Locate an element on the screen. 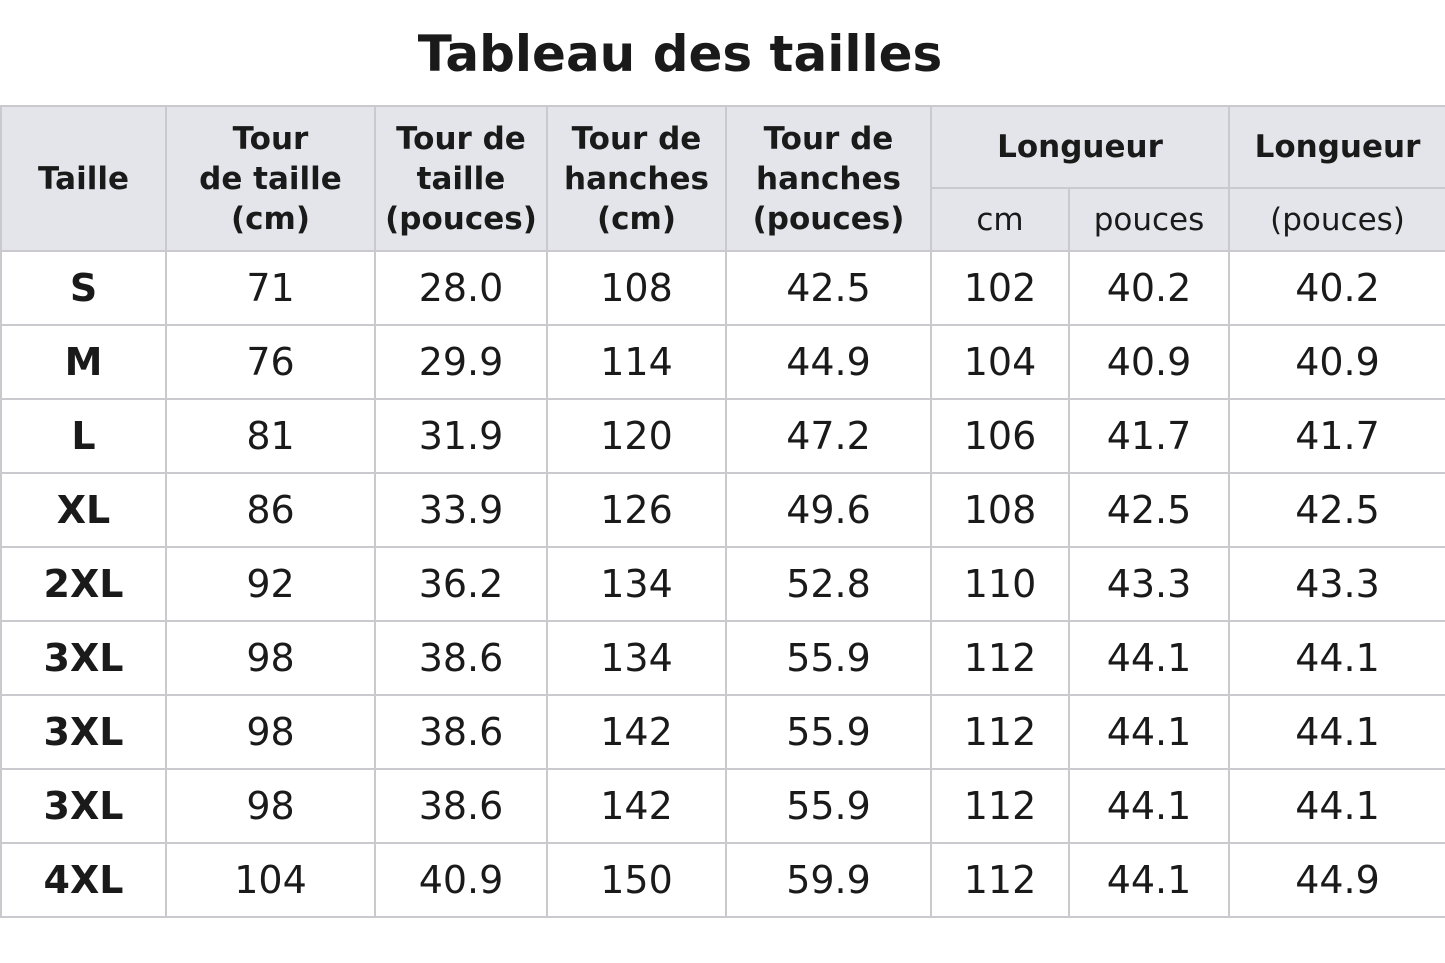 The height and width of the screenshot is (963, 1445). value-cell: 110 is located at coordinates (1000, 584).